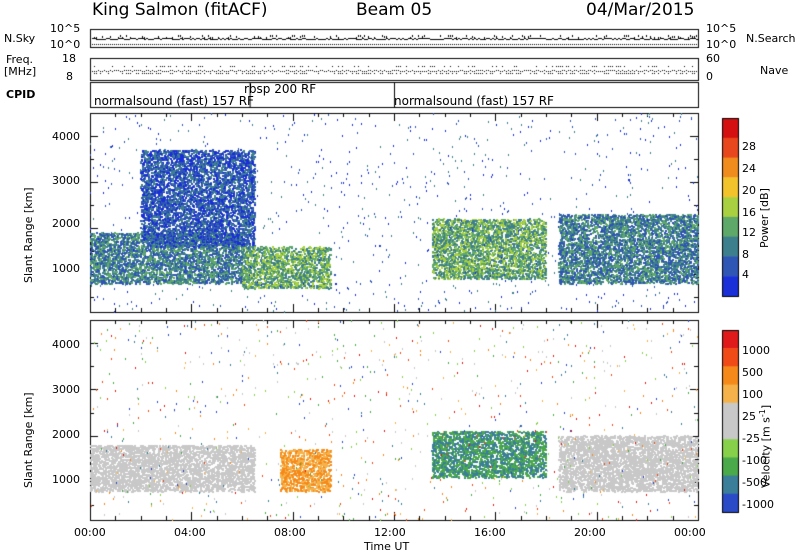 This screenshot has height=554, width=800. I want to click on power-ytick-4000: 4000, so click(66, 136).